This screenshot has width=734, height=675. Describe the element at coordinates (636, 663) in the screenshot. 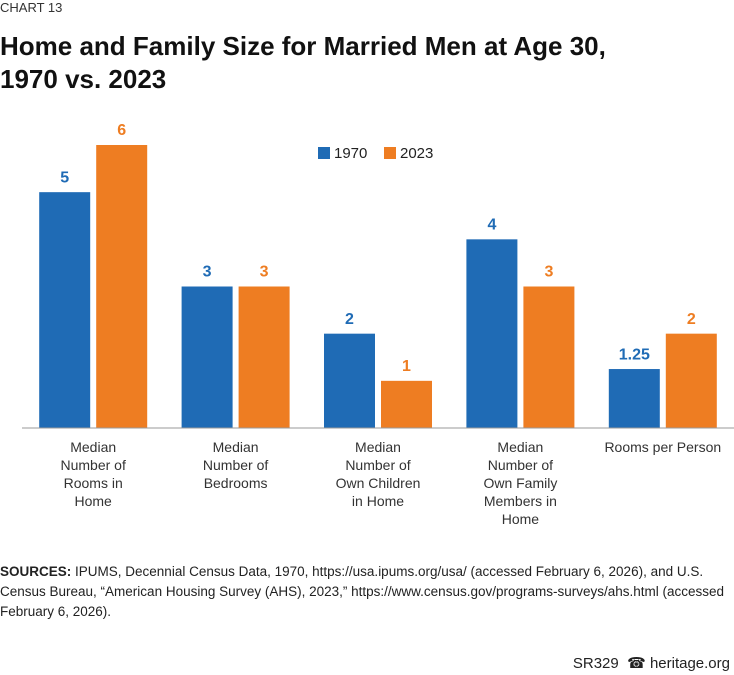

I see `bell-icon: ☎` at that location.